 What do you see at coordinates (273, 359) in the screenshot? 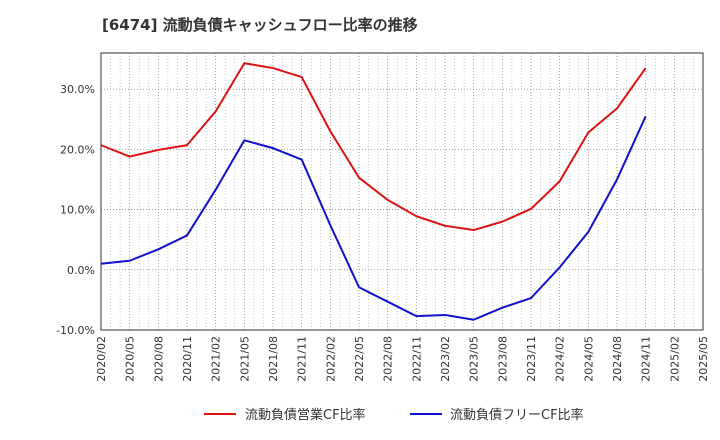
I see `x-tick-label: 2021/08` at bounding box center [273, 359].